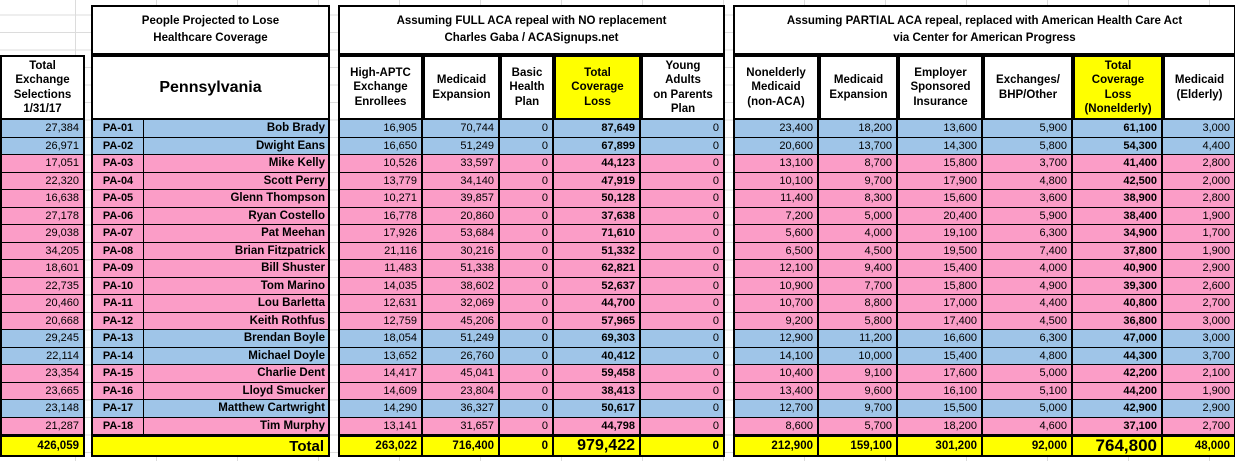  Describe the element at coordinates (237, 234) in the screenshot. I see `representative-cell: Pat Meehan` at that location.